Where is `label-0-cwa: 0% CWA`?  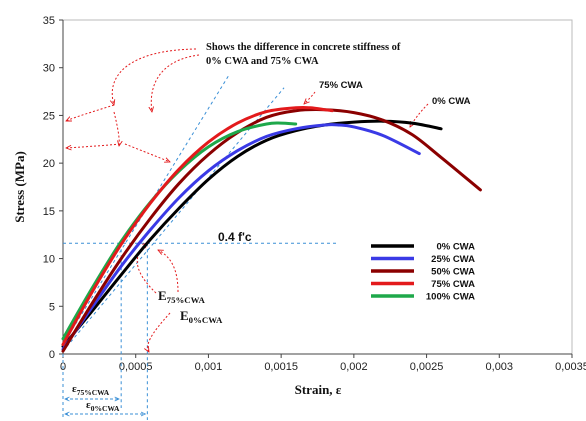
label-0-cwa: 0% CWA is located at coordinates (451, 101).